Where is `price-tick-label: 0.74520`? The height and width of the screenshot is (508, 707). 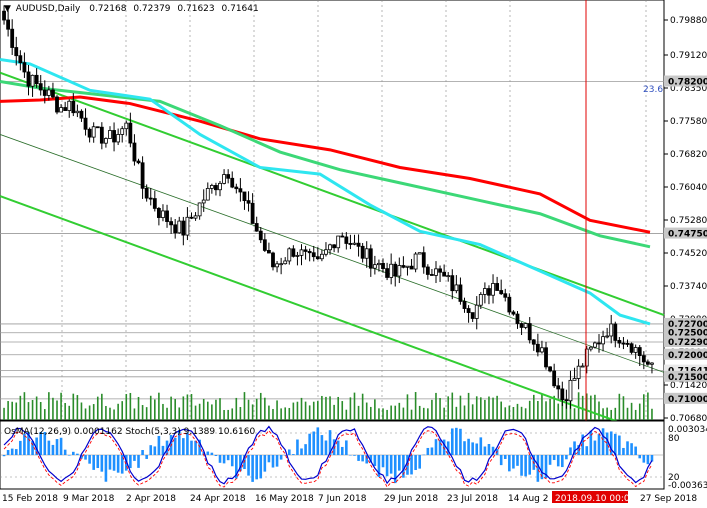
price-tick-label: 0.74520 is located at coordinates (688, 254).